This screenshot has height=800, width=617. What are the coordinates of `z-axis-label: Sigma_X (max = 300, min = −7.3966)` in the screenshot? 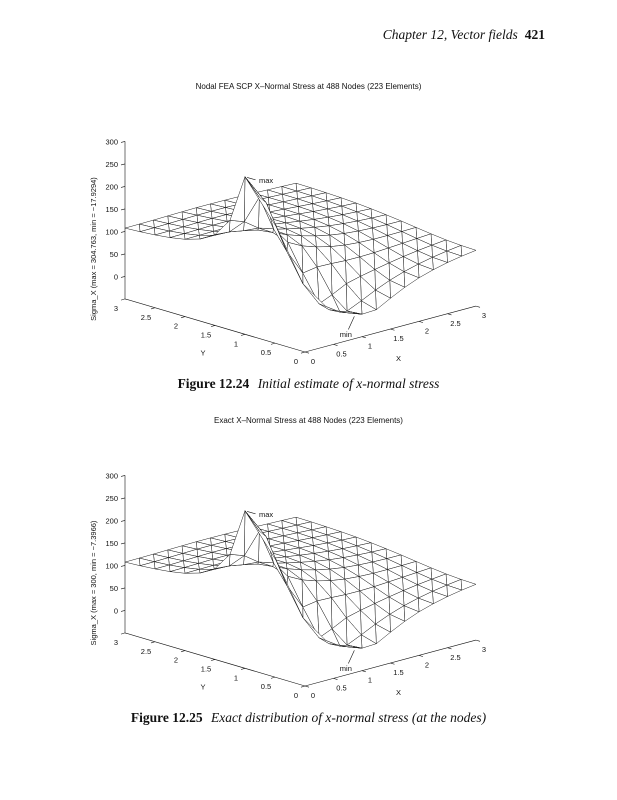 It's located at (93, 583).